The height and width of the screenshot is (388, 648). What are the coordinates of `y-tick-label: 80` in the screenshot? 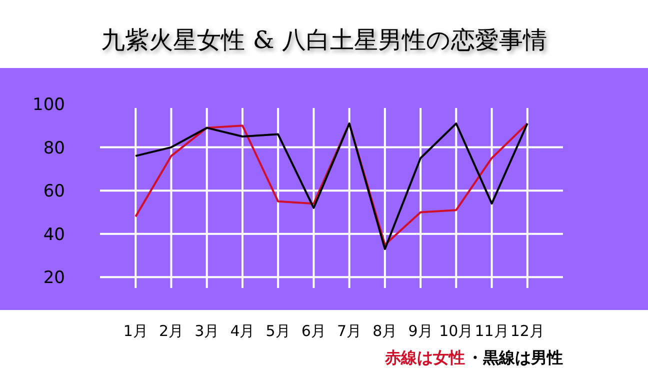 It's located at (54, 148).